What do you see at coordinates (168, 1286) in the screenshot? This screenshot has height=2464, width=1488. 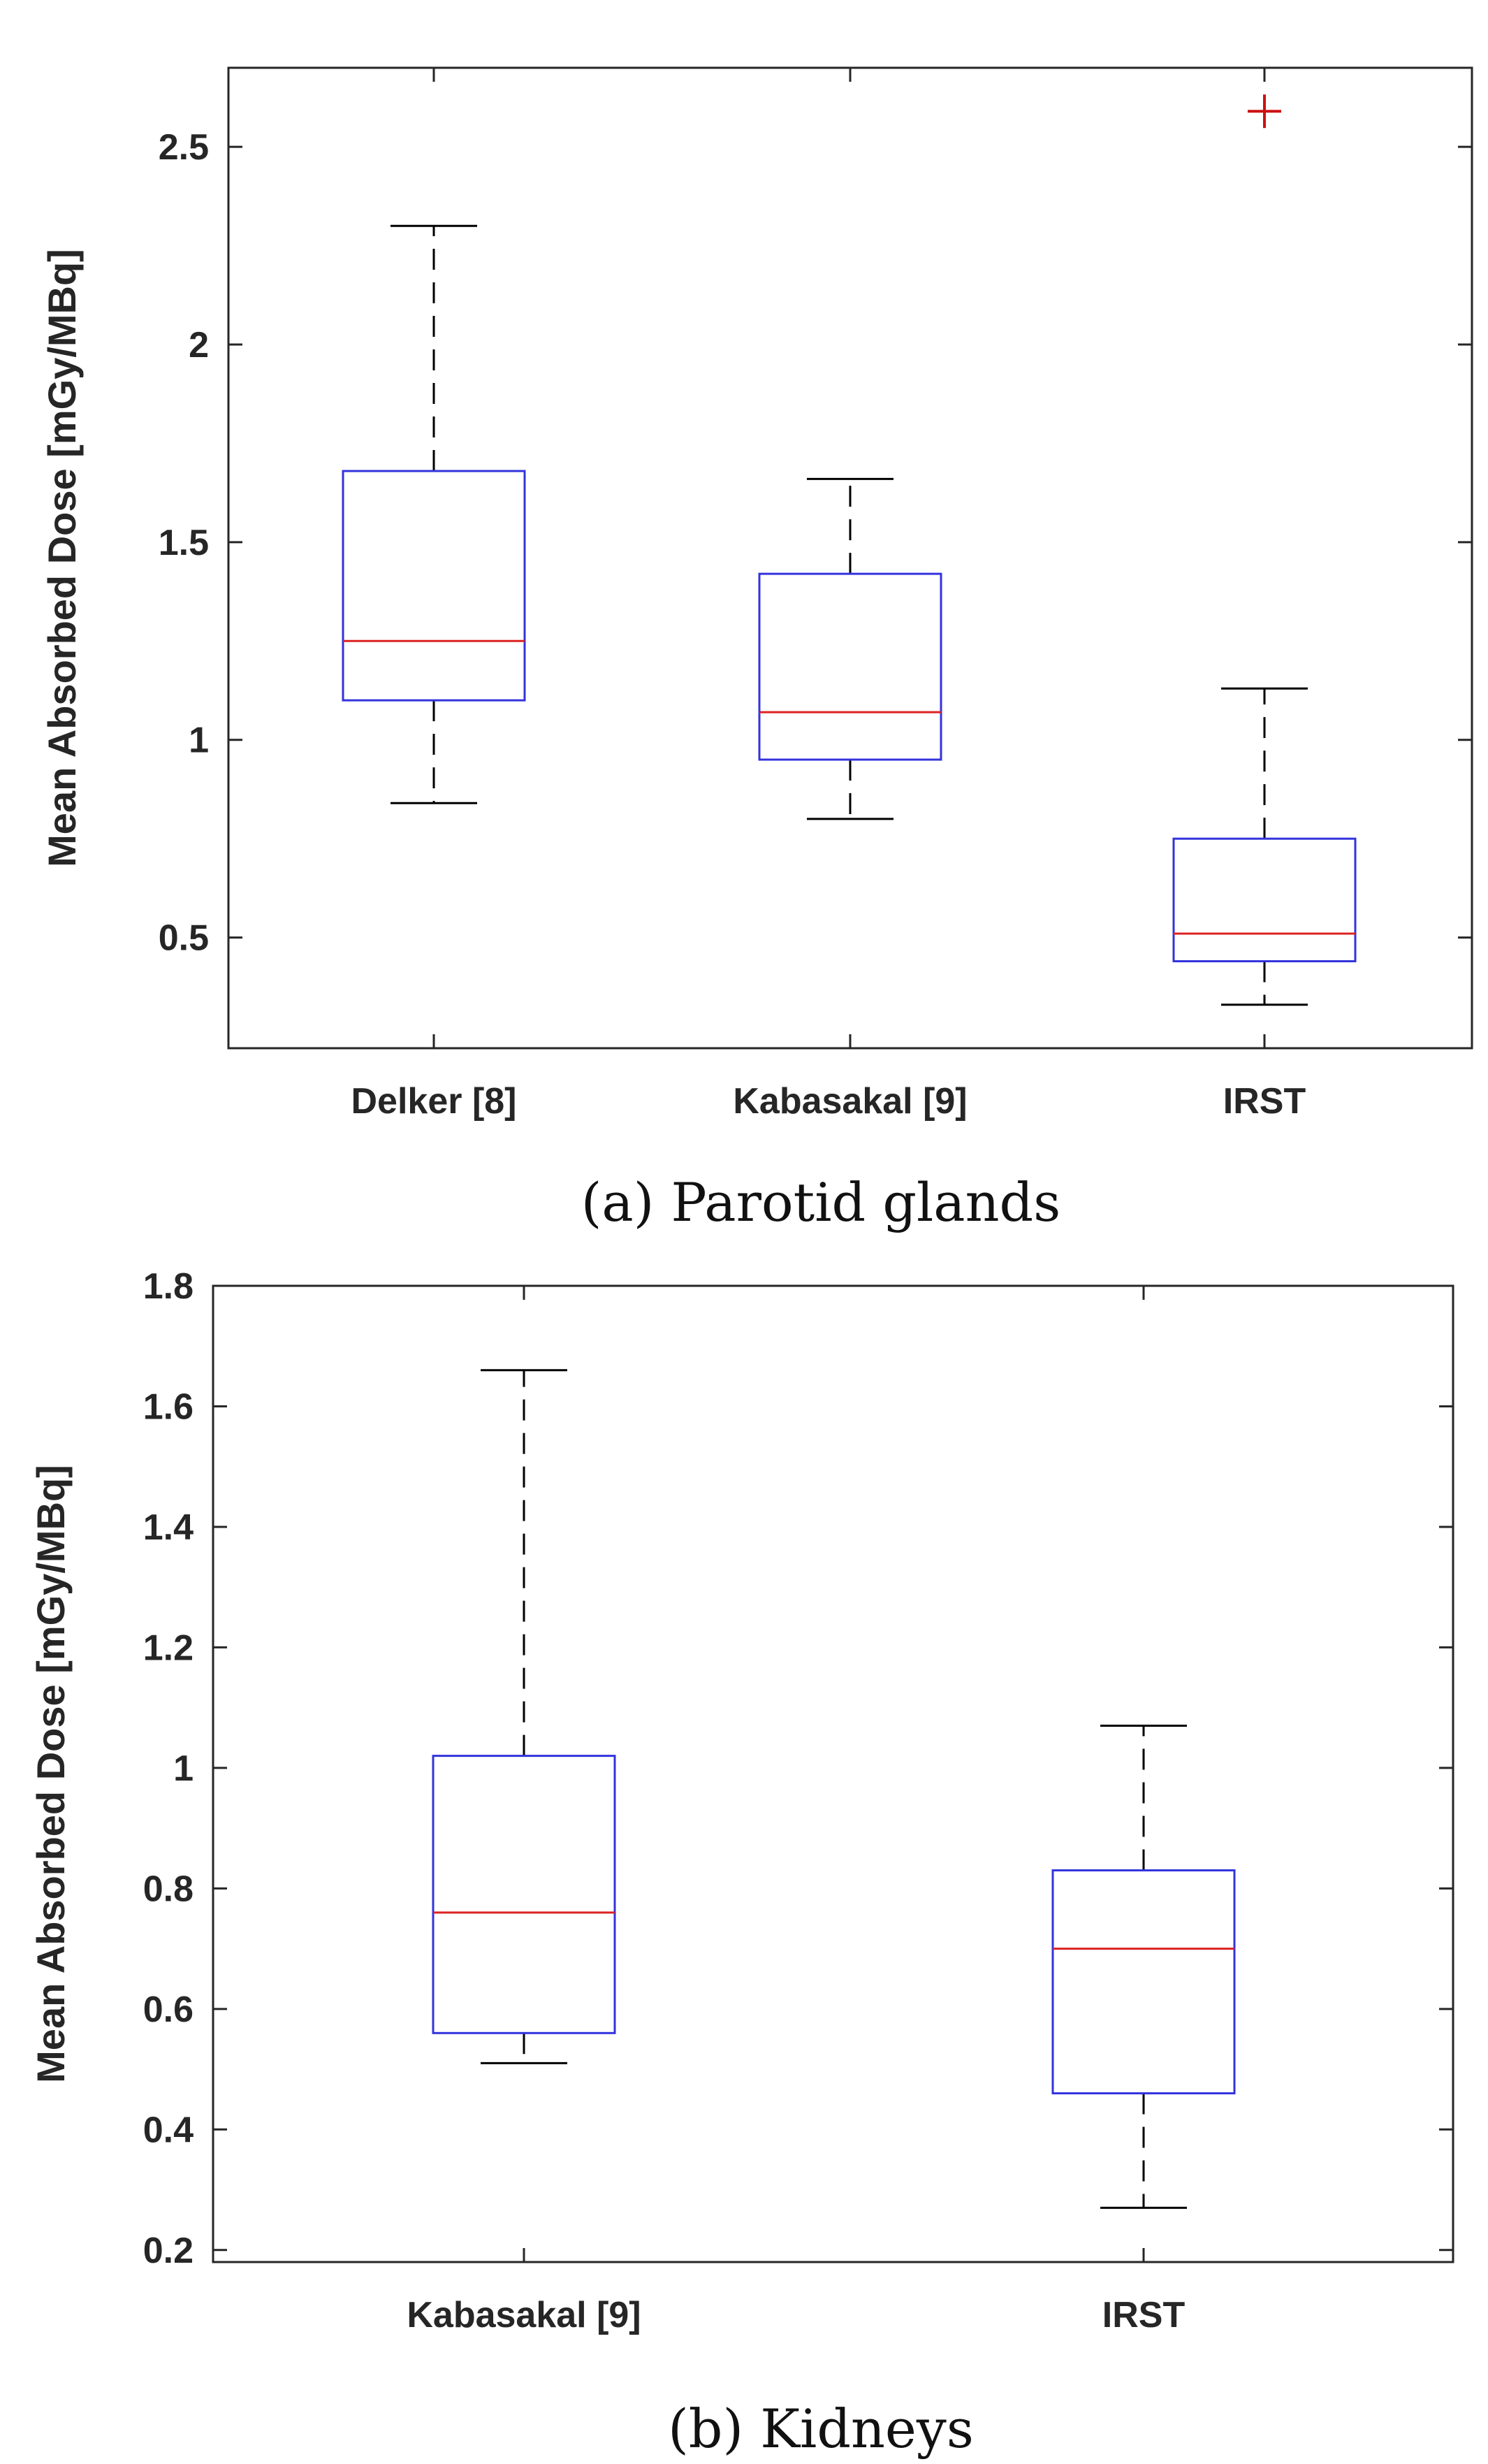 I see `y-tick-label: 1.8` at bounding box center [168, 1286].